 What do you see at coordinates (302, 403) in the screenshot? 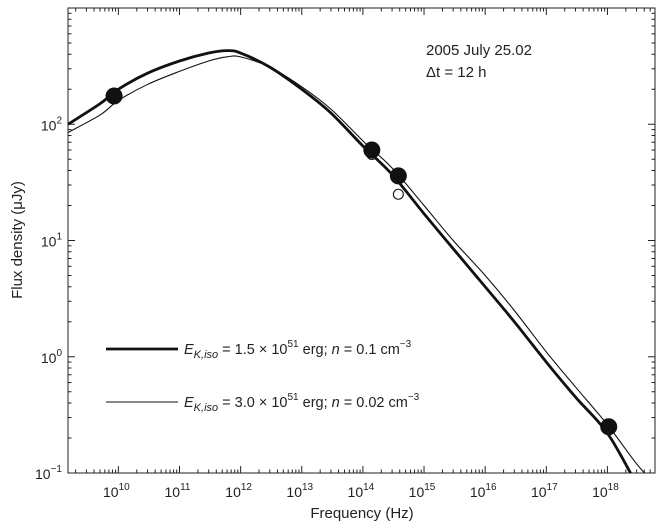
I see `legend-label-2: EK,iso = 3.0 × 1051 erg; n = 0.02 cm−3` at bounding box center [302, 403].